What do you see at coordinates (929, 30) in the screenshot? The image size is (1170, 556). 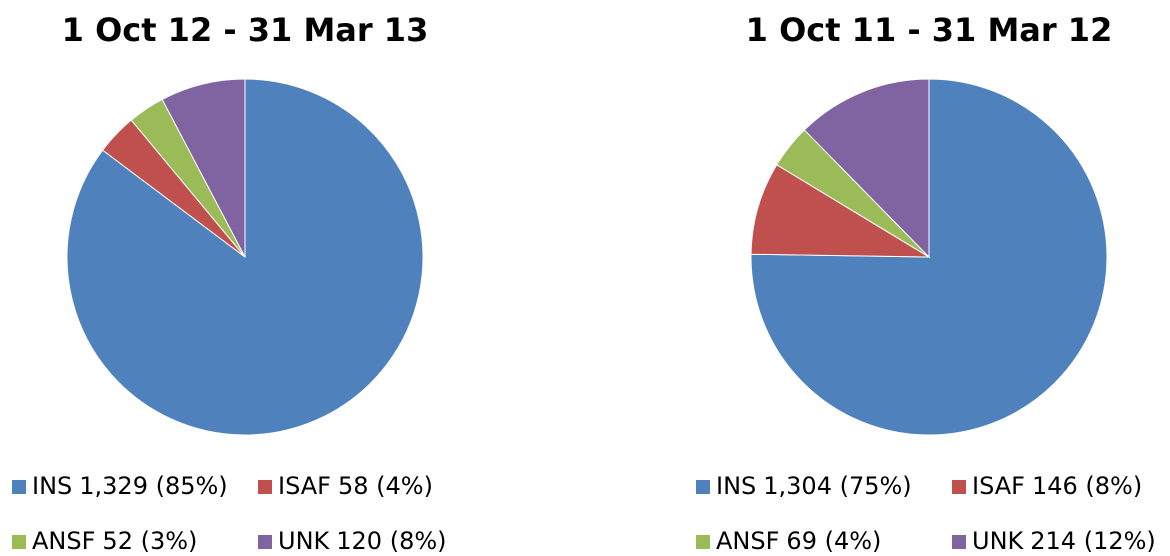 I see `chart-title: 1 Oct 11 - 31 Mar 12` at bounding box center [929, 30].